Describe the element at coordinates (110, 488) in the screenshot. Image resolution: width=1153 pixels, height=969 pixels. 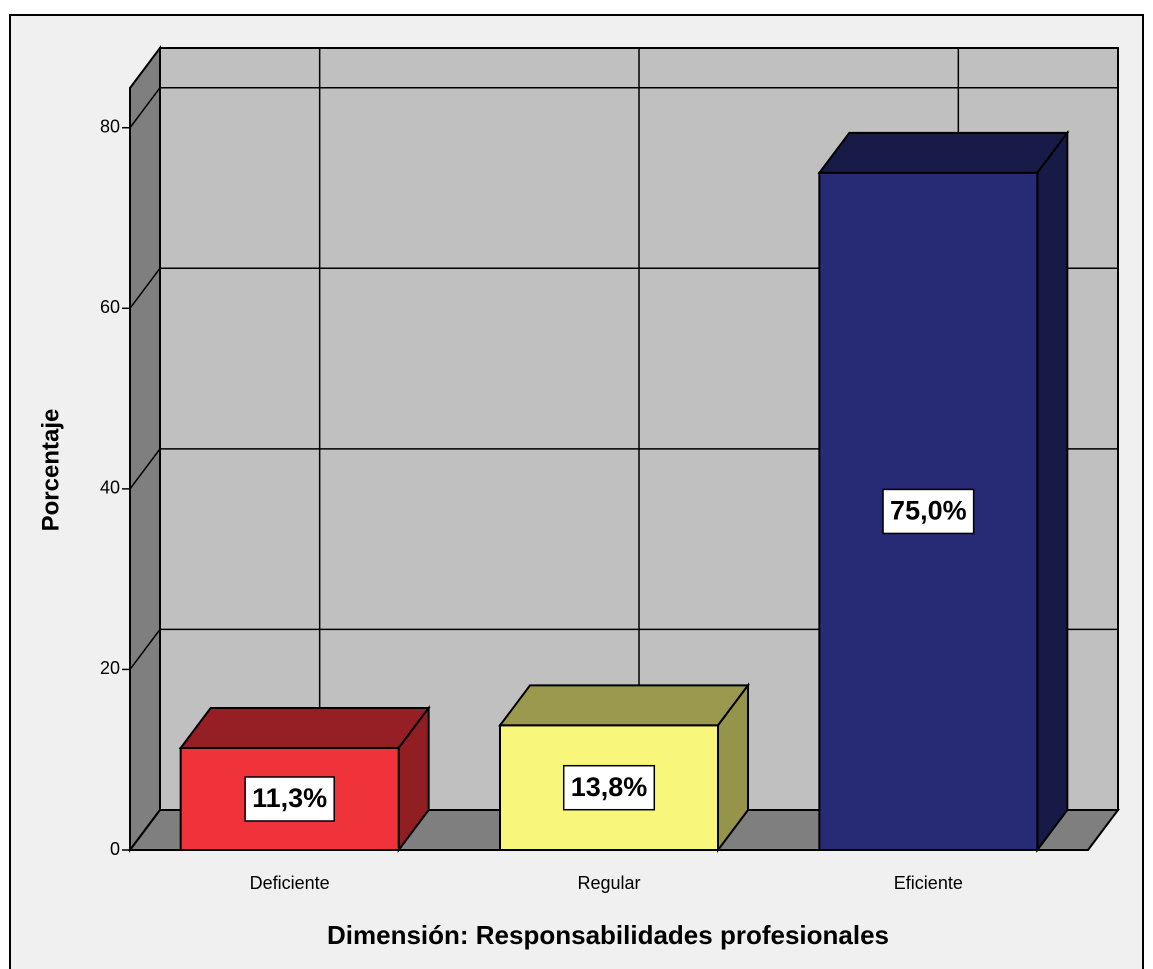
I see `y-tick-label: 40` at that location.